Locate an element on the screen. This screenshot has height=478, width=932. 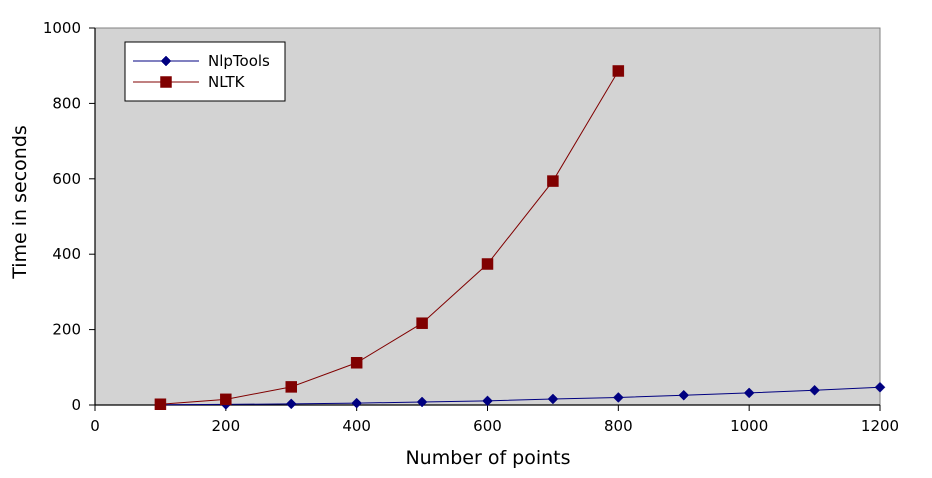
x-axis-ticks: 0 200 400 600 800 1000 1200 is located at coordinates (494, 420).